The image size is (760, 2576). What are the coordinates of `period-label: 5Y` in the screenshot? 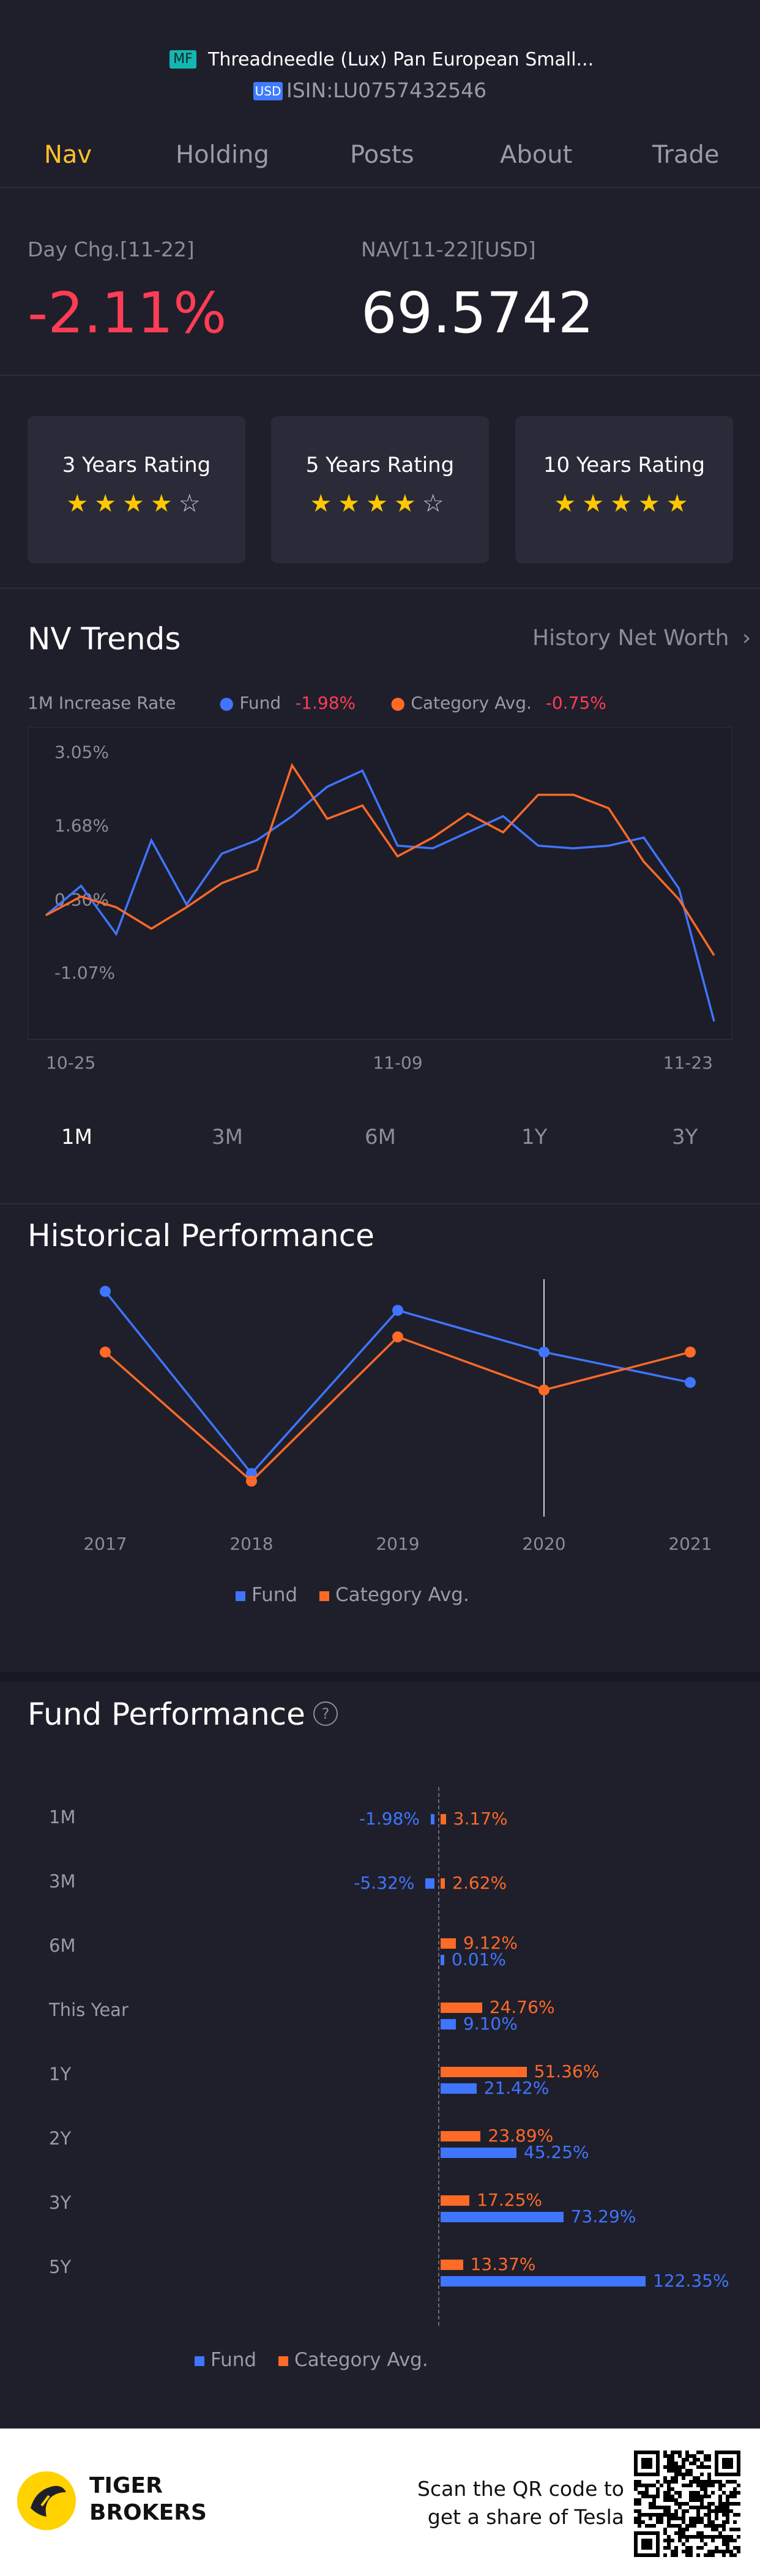 It's located at (61, 2267).